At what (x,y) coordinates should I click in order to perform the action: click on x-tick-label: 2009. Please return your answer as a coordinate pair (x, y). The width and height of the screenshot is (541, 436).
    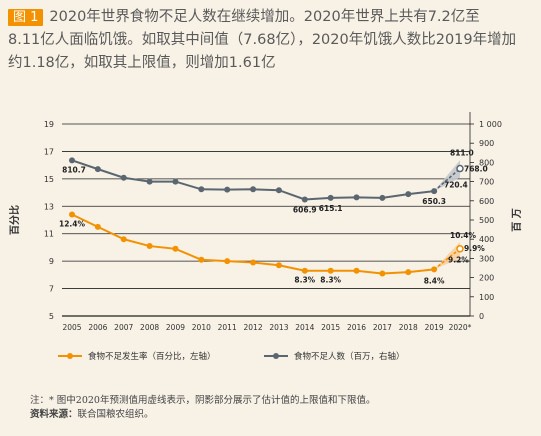
    Looking at the image, I should click on (175, 327).